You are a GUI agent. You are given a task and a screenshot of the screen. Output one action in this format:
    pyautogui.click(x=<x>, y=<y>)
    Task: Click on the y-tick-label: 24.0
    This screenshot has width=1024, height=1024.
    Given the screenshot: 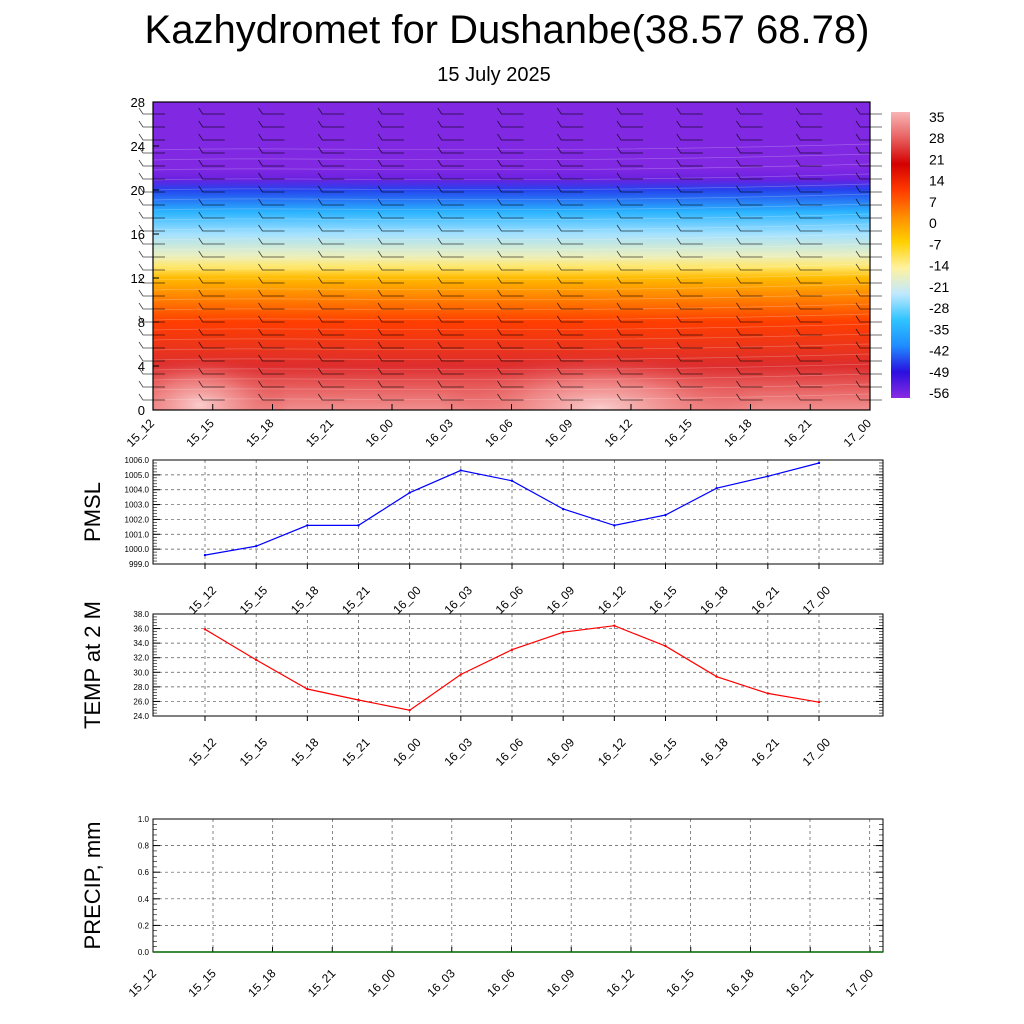 What is the action you would take?
    pyautogui.click(x=141, y=716)
    